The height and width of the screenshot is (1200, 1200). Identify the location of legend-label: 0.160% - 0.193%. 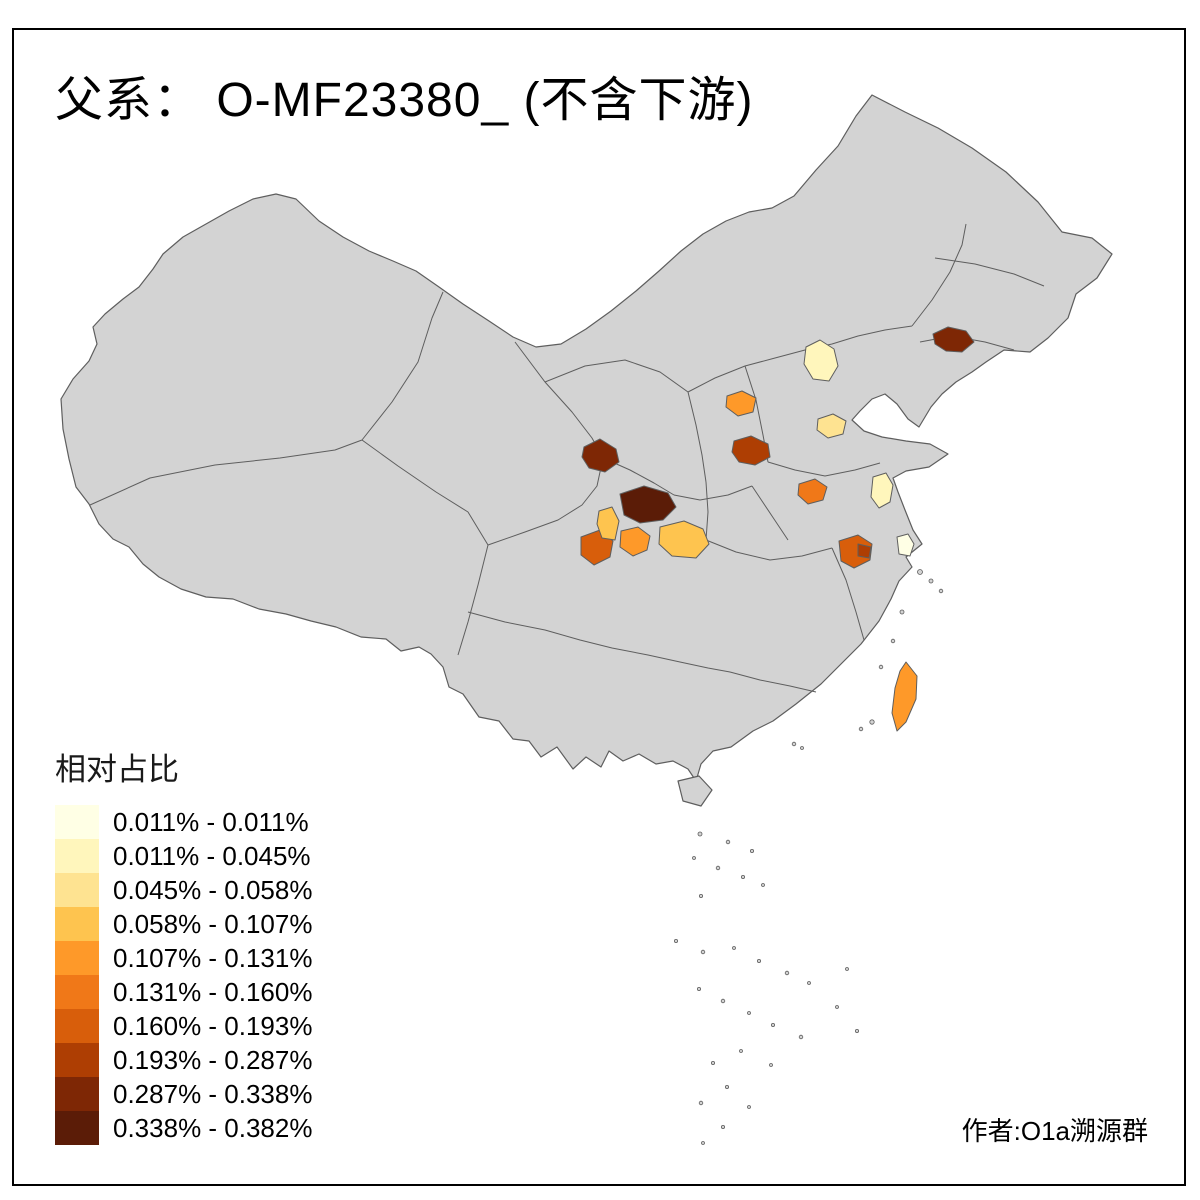
(213, 1025).